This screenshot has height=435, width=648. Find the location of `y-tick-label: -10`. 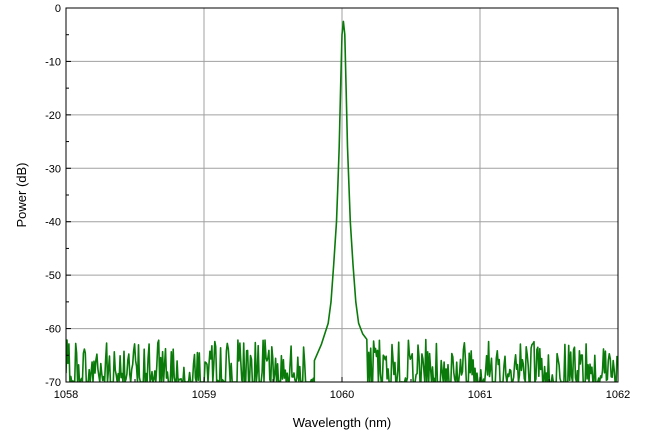

y-tick-label: -10 is located at coordinates (53, 62).